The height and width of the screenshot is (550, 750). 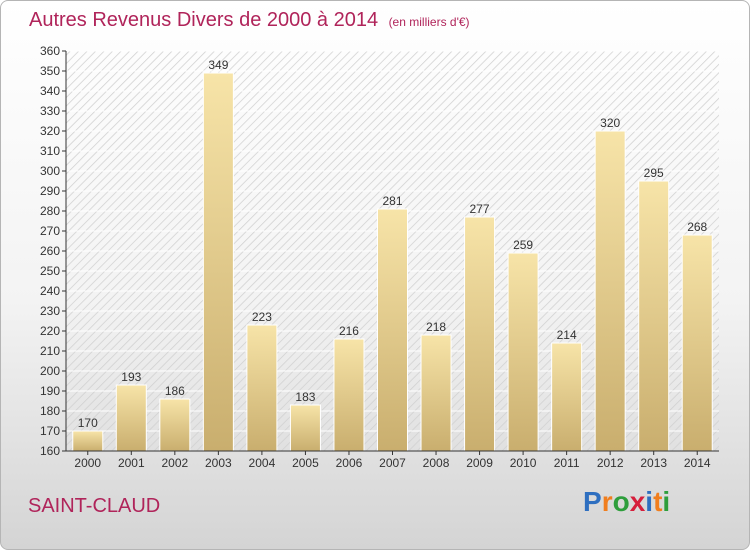 I want to click on y-tick-label: 300, so click(x=50, y=171).